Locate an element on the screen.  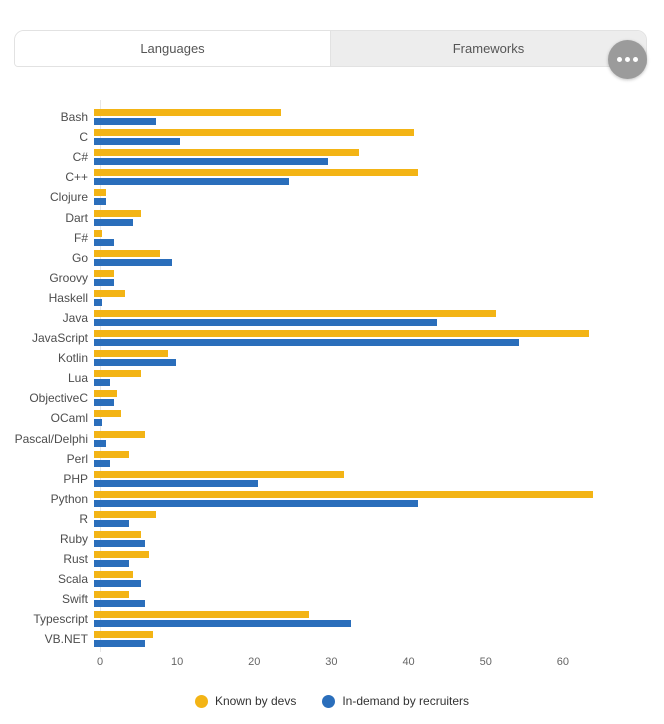
chart-row: Pascal/Delphi is located at coordinates (332, 439).